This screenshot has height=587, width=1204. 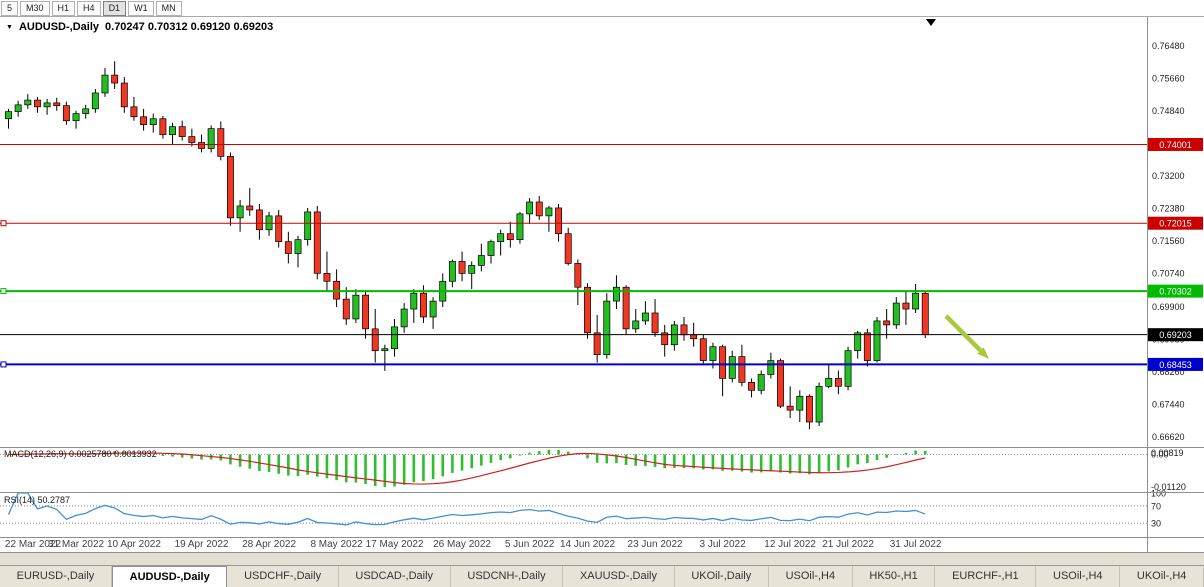 What do you see at coordinates (336, 544) in the screenshot?
I see `date-label: 8 May 2022` at bounding box center [336, 544].